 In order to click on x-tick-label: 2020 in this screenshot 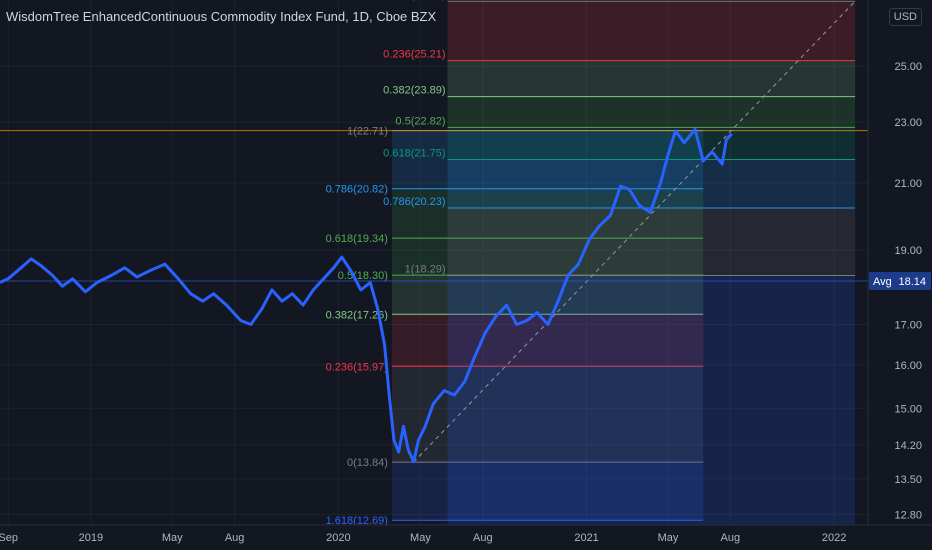, I will do `click(338, 538)`.